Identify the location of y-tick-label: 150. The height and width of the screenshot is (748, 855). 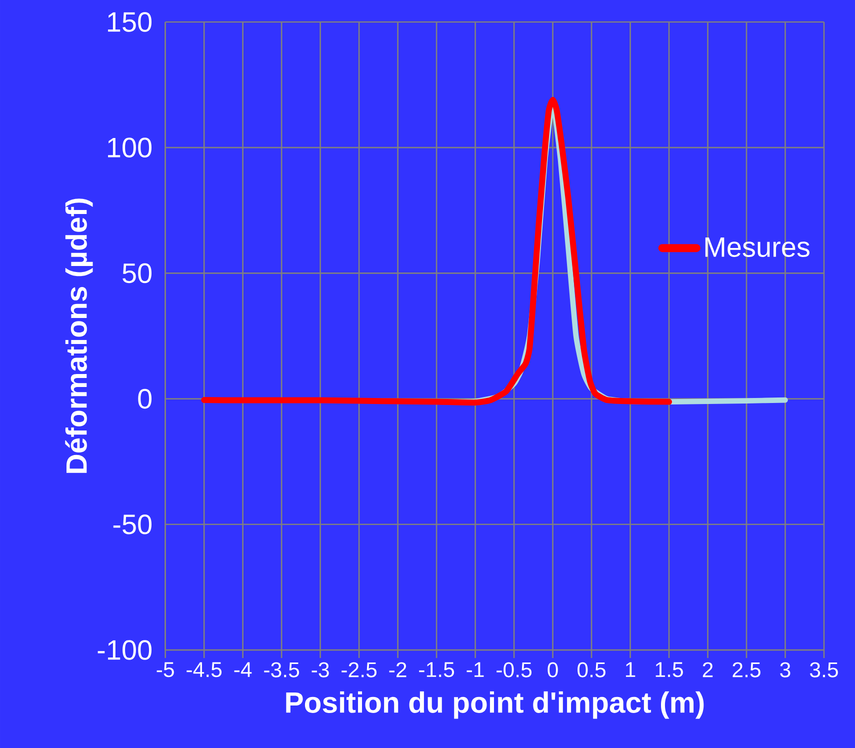
(130, 22).